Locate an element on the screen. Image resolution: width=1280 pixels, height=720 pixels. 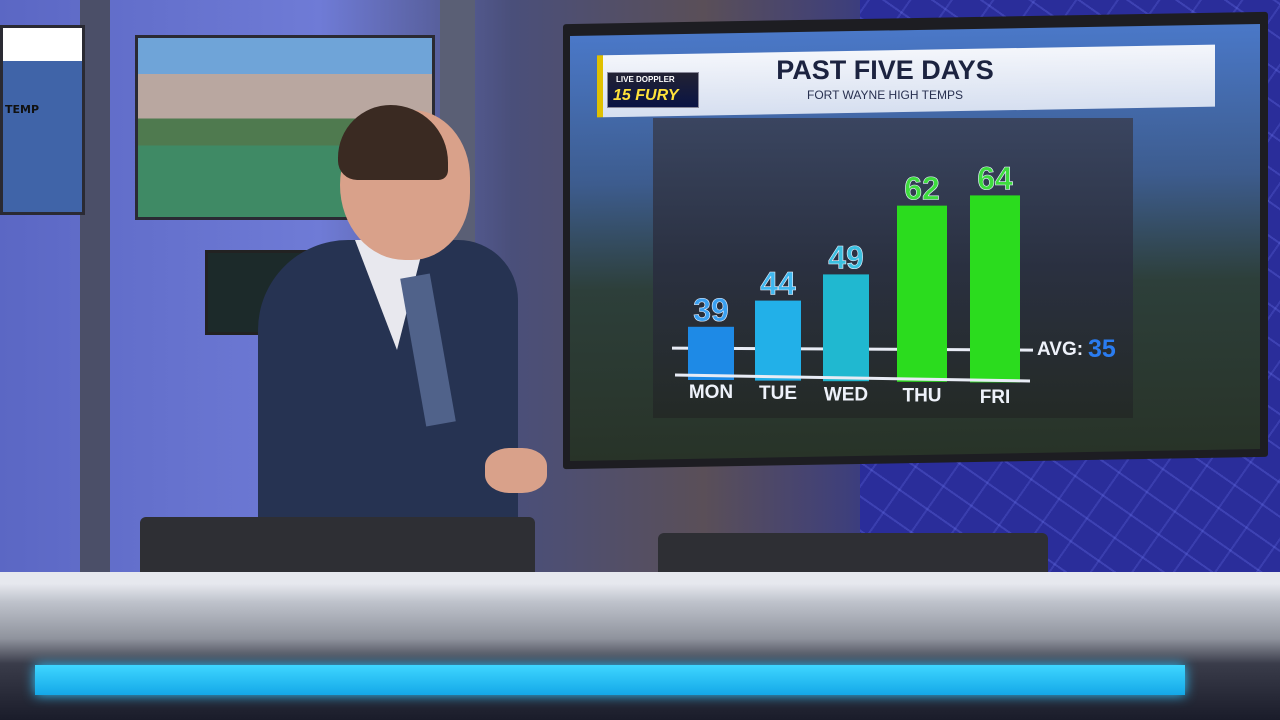
value-label-tue: 44 is located at coordinates (778, 284).